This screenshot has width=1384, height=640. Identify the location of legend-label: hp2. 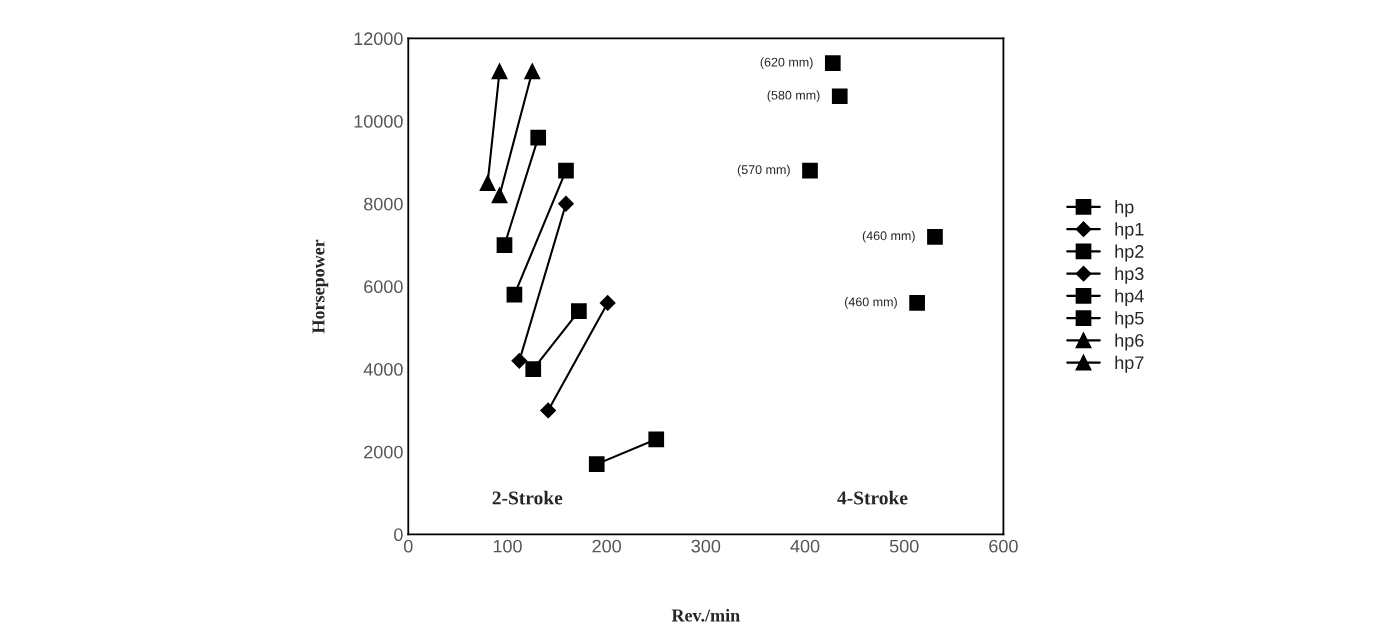
(1129, 253).